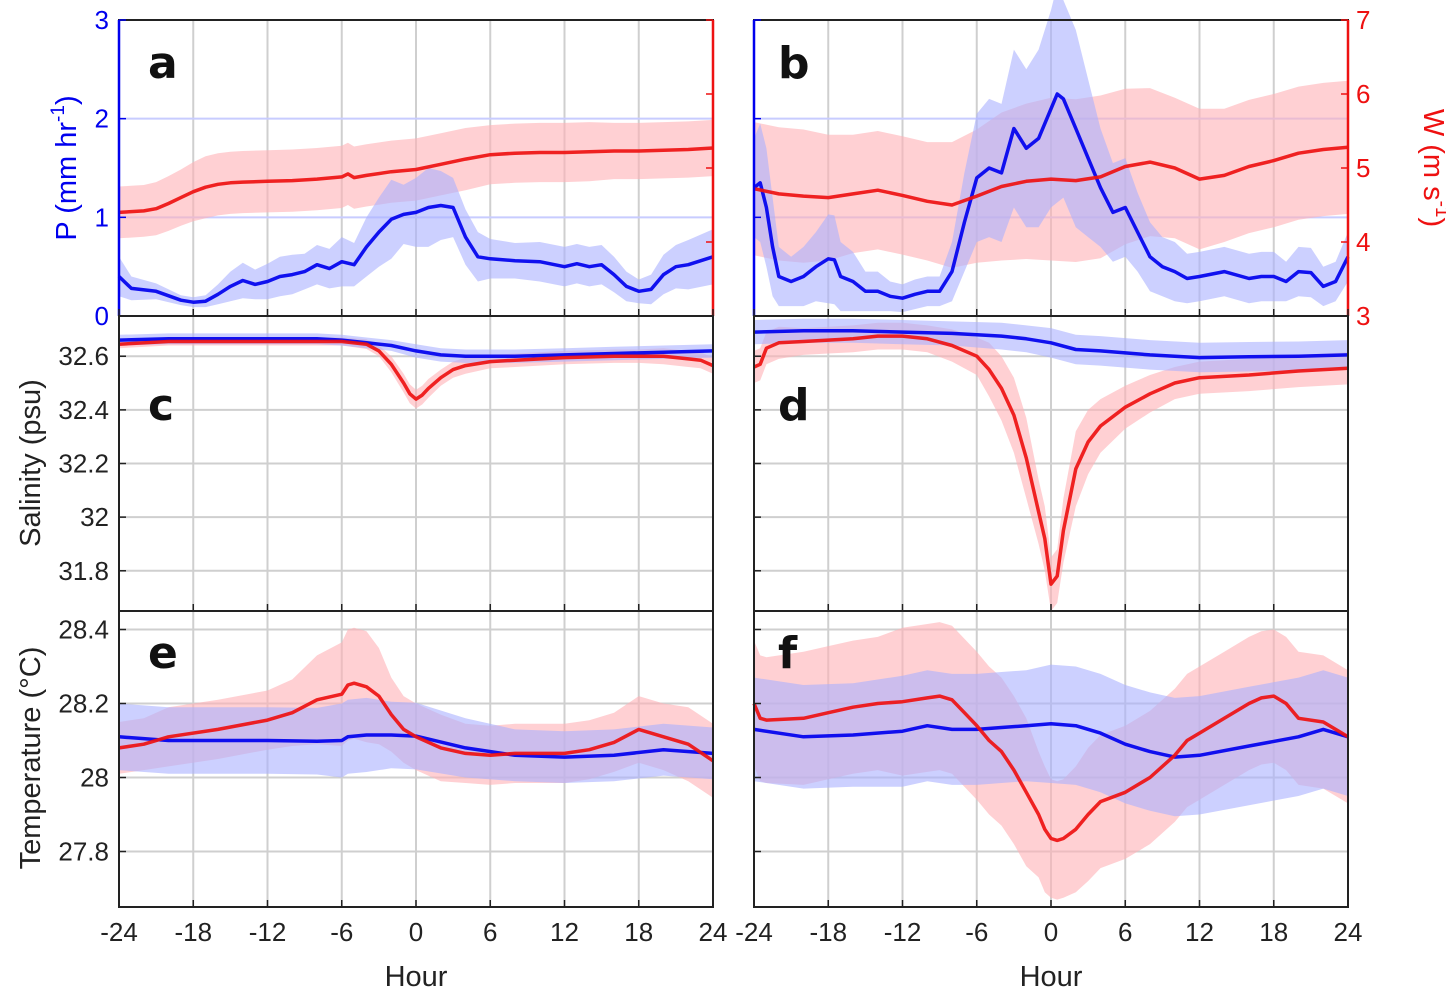 The height and width of the screenshot is (998, 1446). What do you see at coordinates (83, 704) in the screenshot?
I see `y-tick-label-e: 28.2` at bounding box center [83, 704].